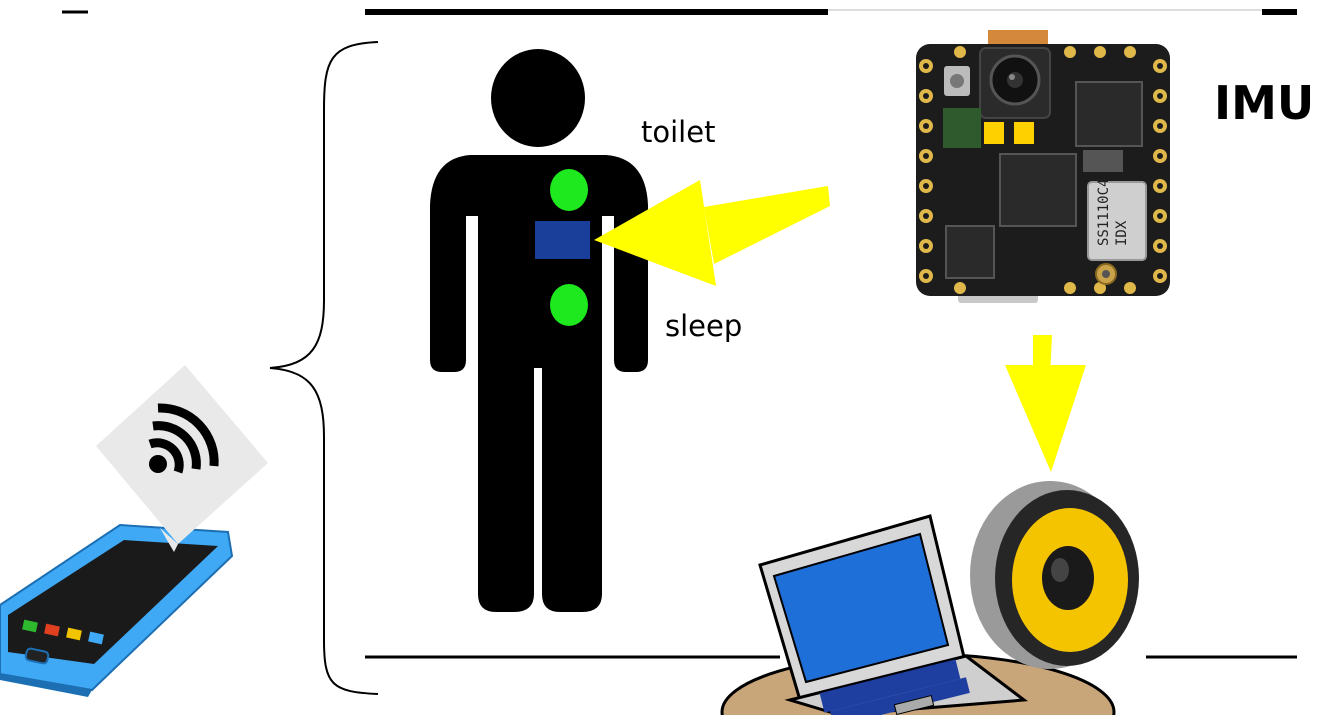 The height and width of the screenshot is (715, 1340). What do you see at coordinates (679, 12) in the screenshot?
I see `top-rule-lines` at bounding box center [679, 12].